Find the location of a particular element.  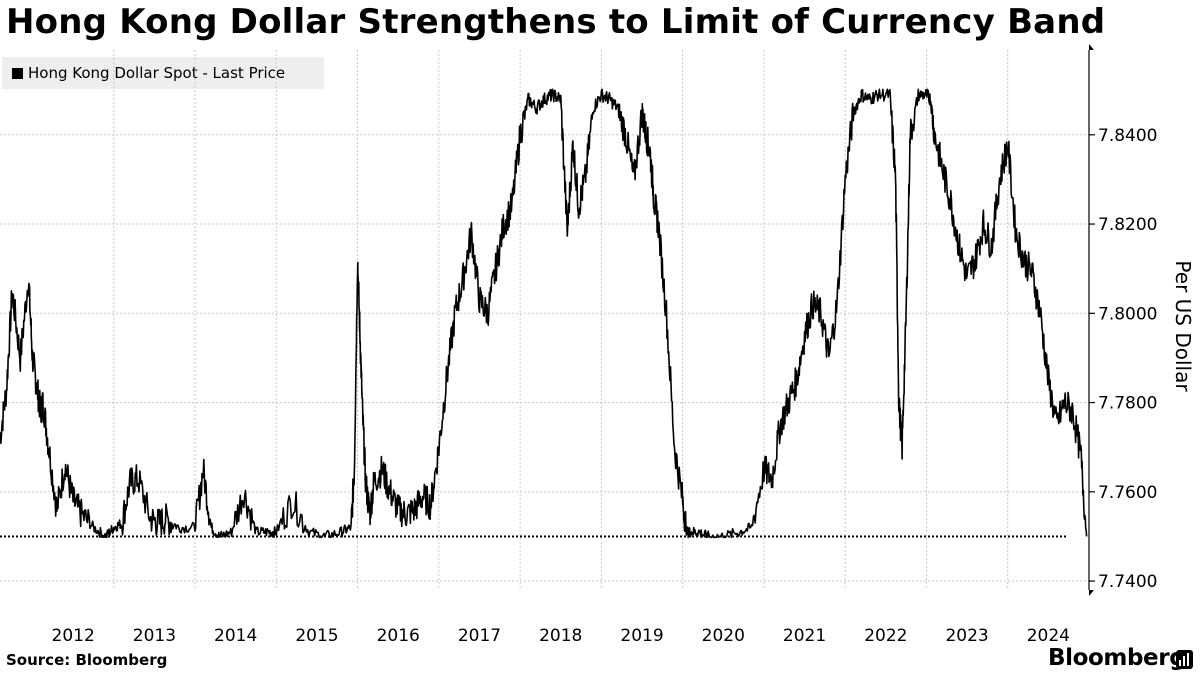

legend: Hong Kong Dollar Spot - Last Price is located at coordinates (163, 73).